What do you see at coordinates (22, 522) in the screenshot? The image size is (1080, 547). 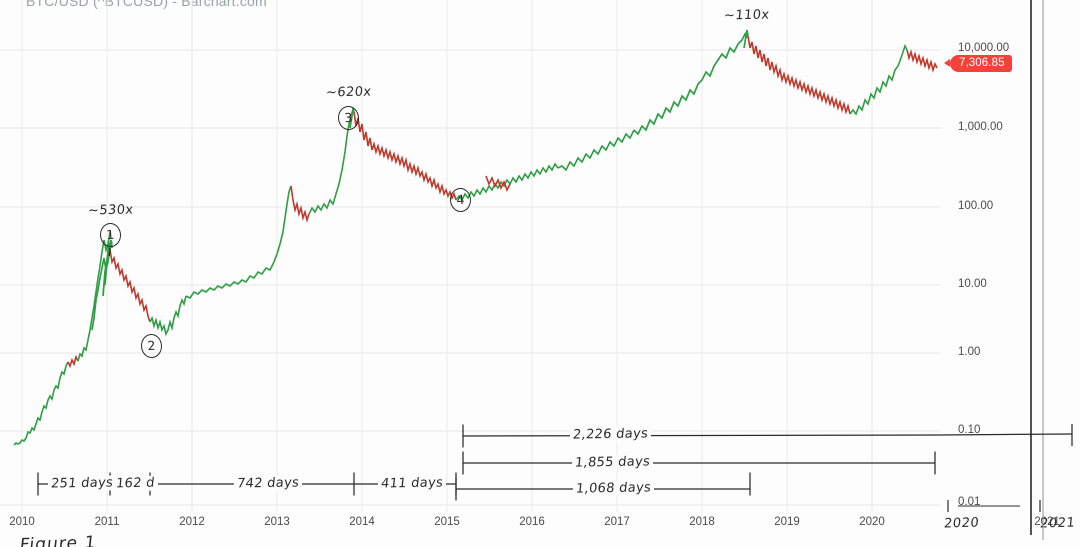 I see `year-tick-2010: 2010` at bounding box center [22, 522].